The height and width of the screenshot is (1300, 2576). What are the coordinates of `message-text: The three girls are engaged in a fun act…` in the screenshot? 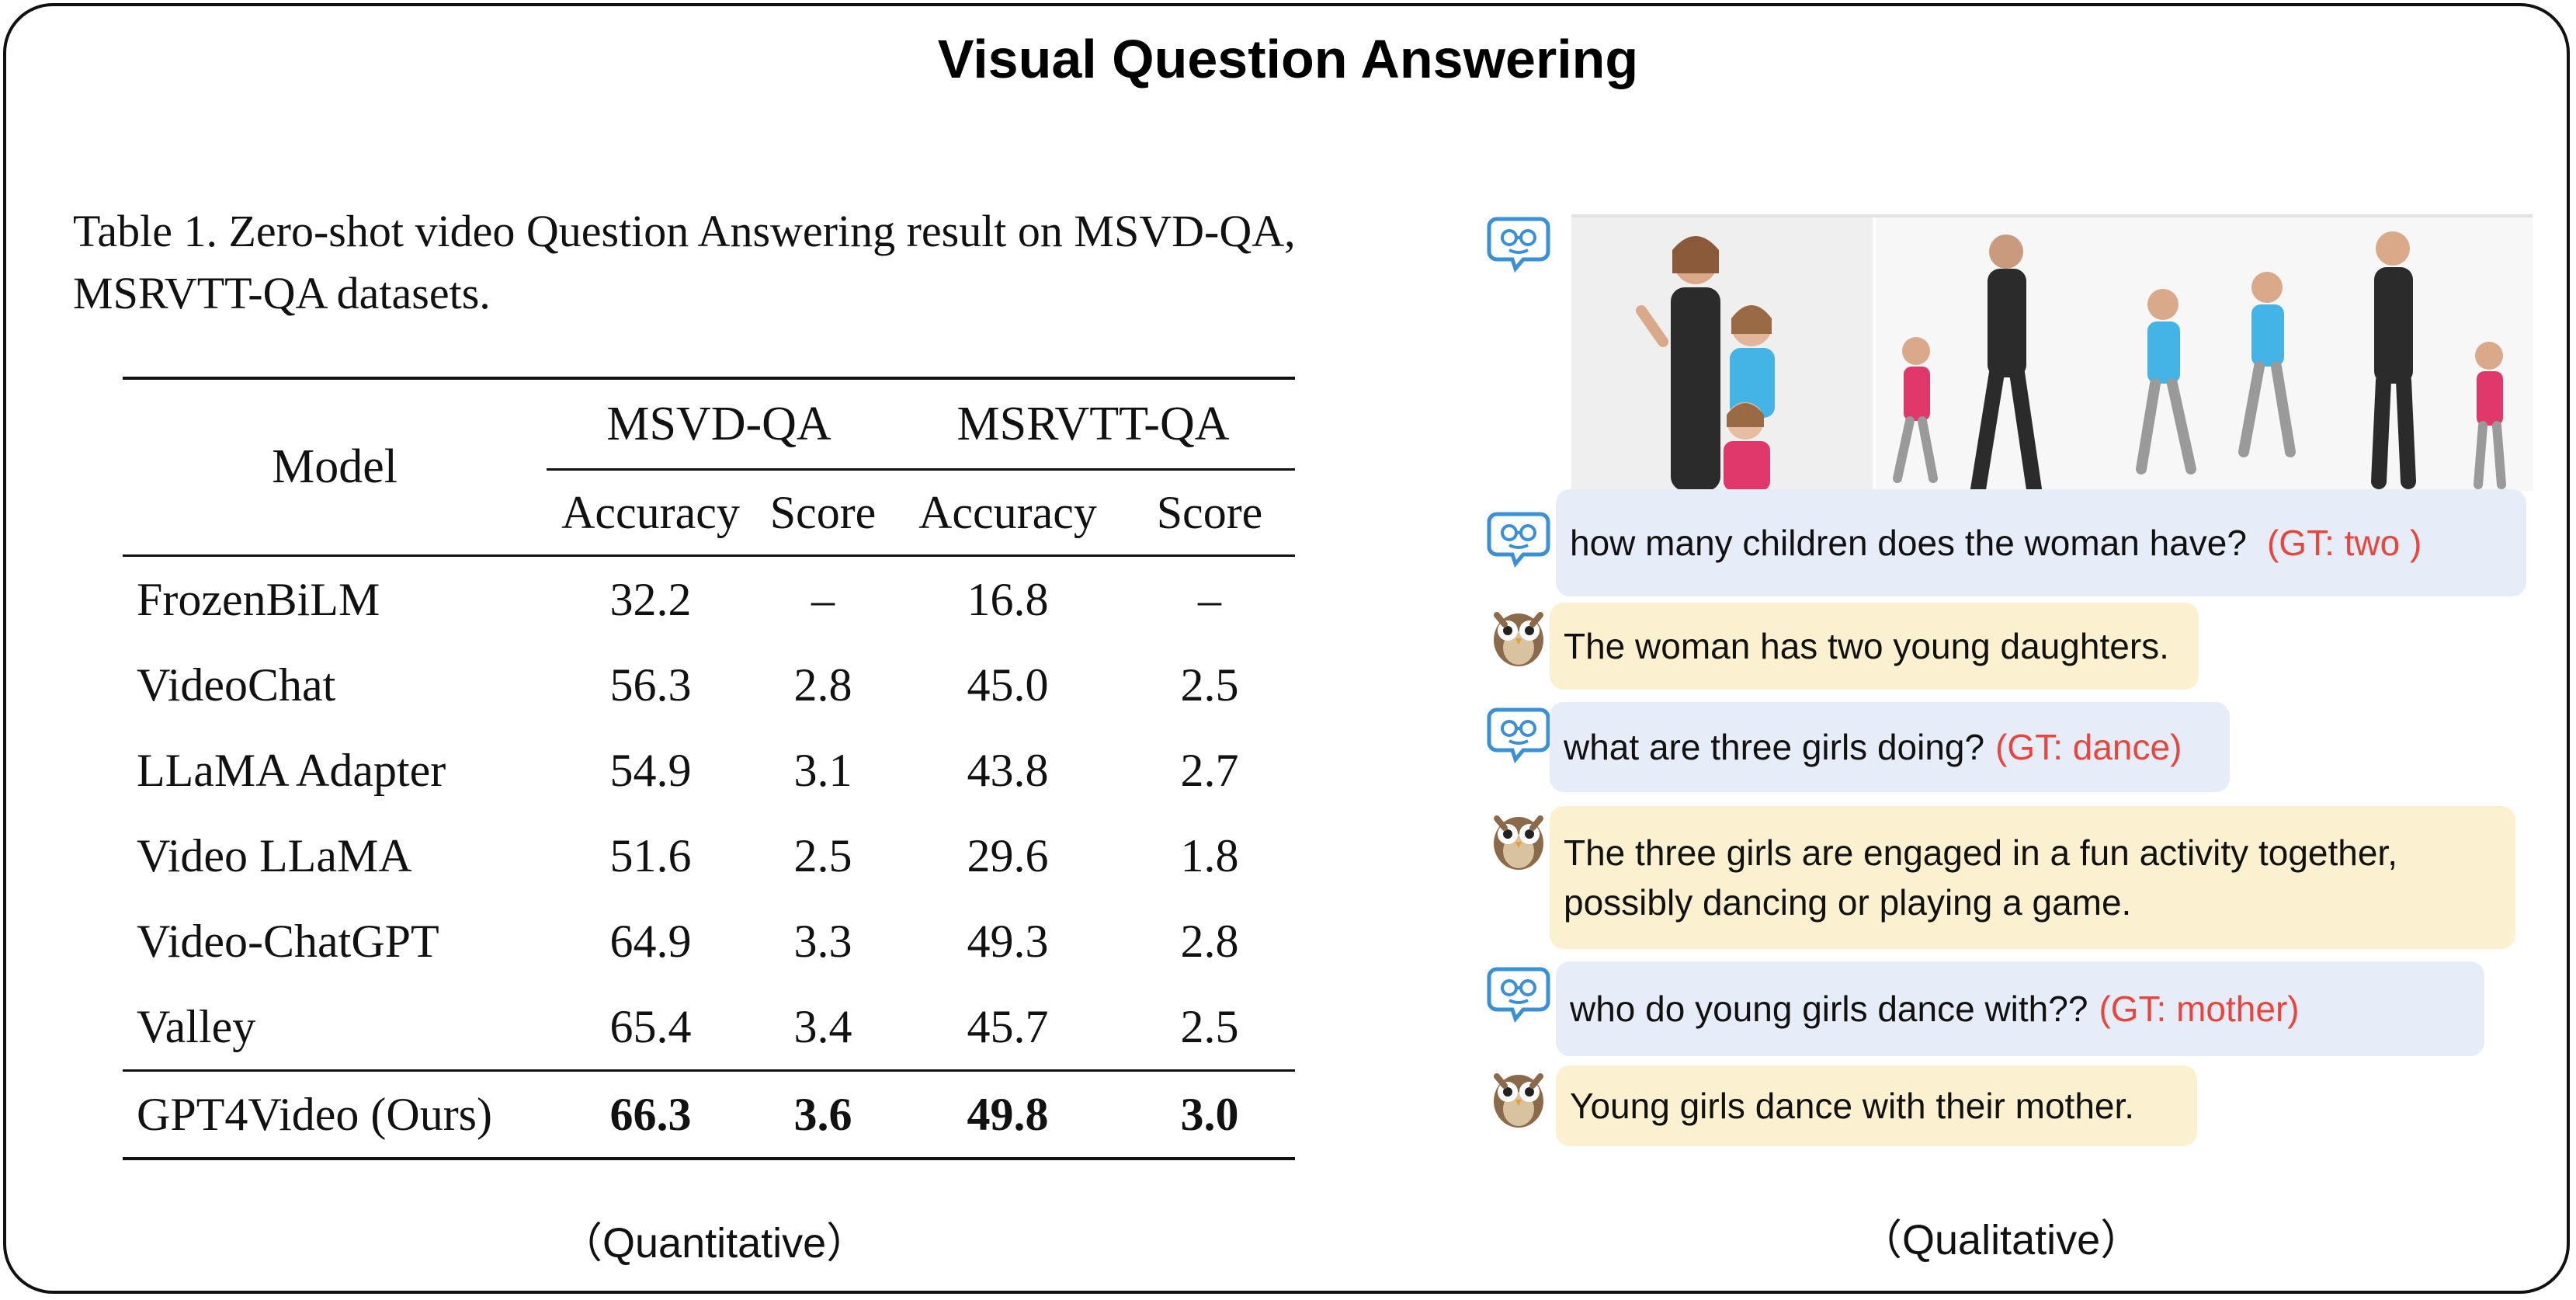 It's located at (1981, 877).